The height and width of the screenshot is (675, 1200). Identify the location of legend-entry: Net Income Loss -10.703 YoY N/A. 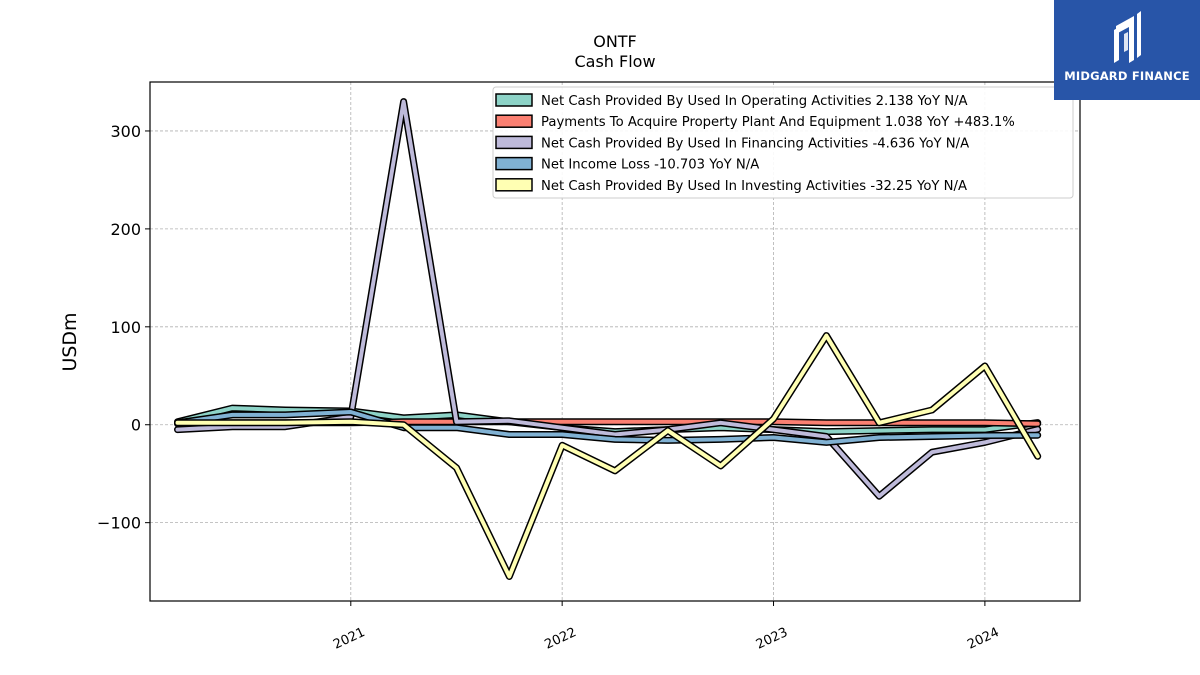
(650, 165).